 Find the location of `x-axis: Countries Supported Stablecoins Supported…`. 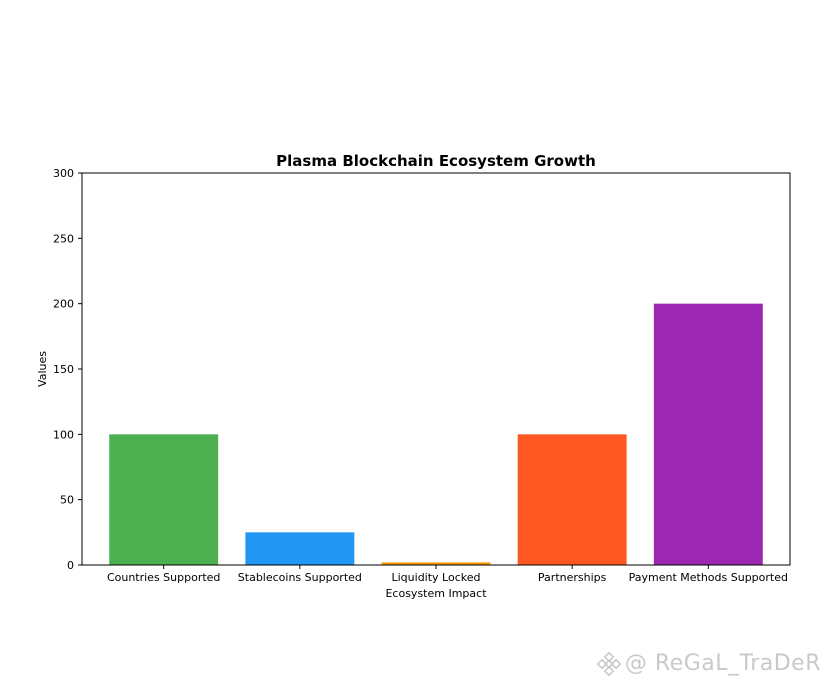

x-axis: Countries Supported Stablecoins Supported… is located at coordinates (447, 574).